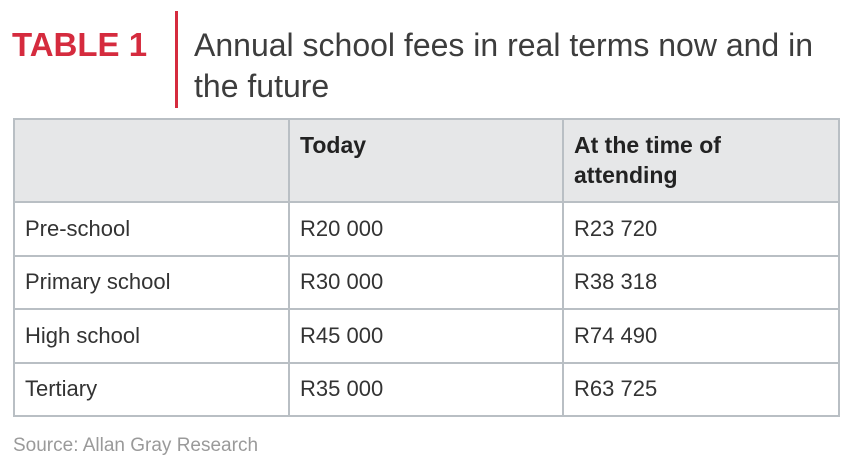 The height and width of the screenshot is (473, 850). Describe the element at coordinates (151, 336) in the screenshot. I see `row-label: High school` at that location.